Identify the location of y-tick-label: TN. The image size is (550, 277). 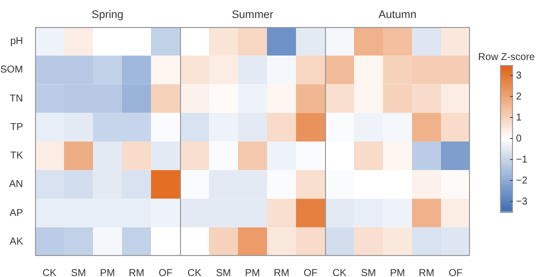
(16, 98).